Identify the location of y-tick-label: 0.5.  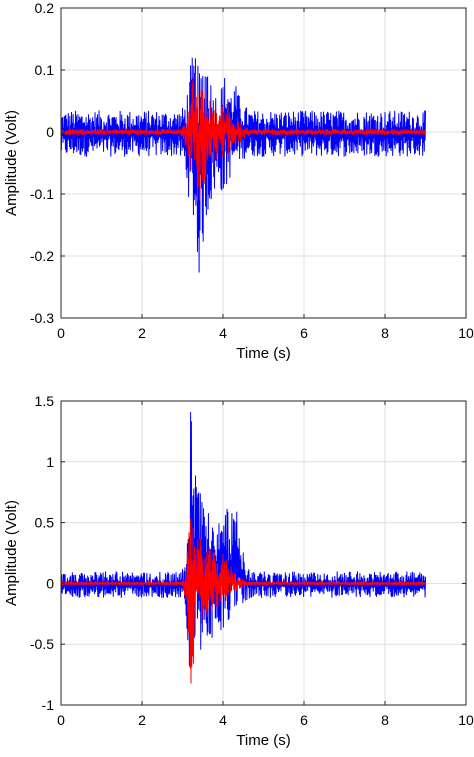
(45, 523).